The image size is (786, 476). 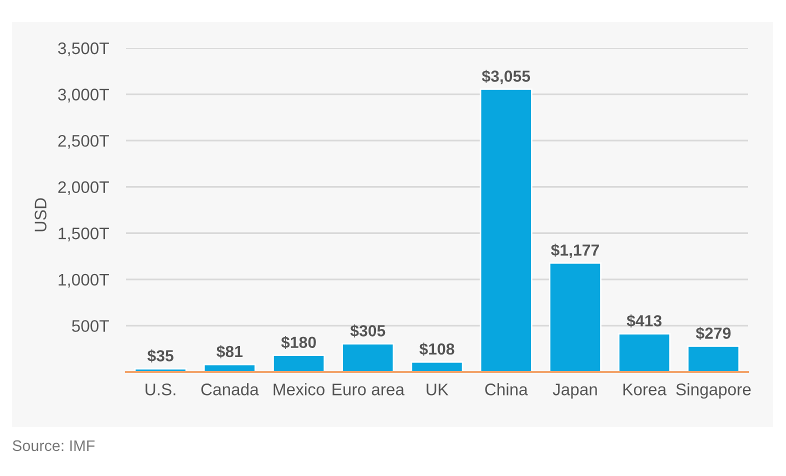 I want to click on x-tick-label: Euro area, so click(x=368, y=390).